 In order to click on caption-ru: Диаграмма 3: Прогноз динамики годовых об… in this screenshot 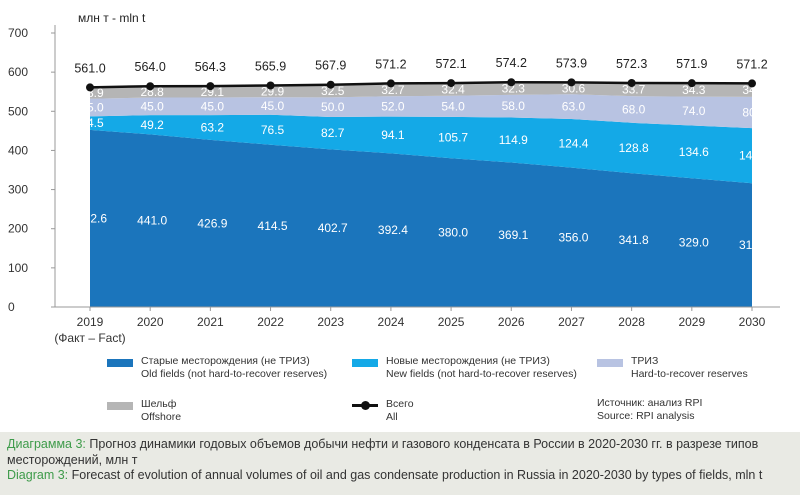, I will do `click(400, 452)`.